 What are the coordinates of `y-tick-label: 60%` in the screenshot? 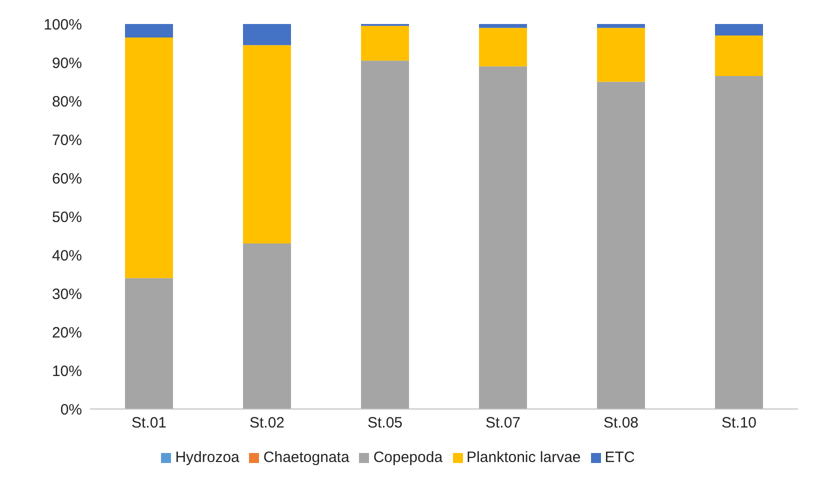 It's located at (67, 179).